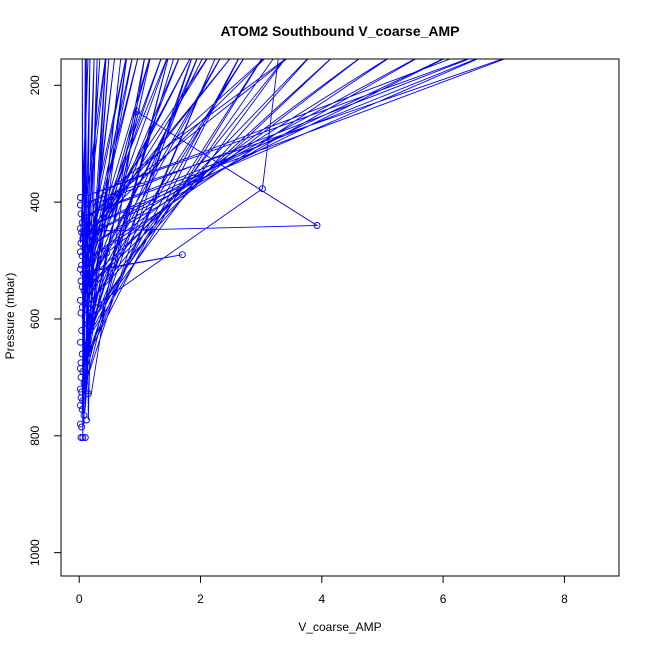 The image size is (650, 655). Describe the element at coordinates (339, 627) in the screenshot. I see `x-axis-label: V_coarse_AMP` at that location.